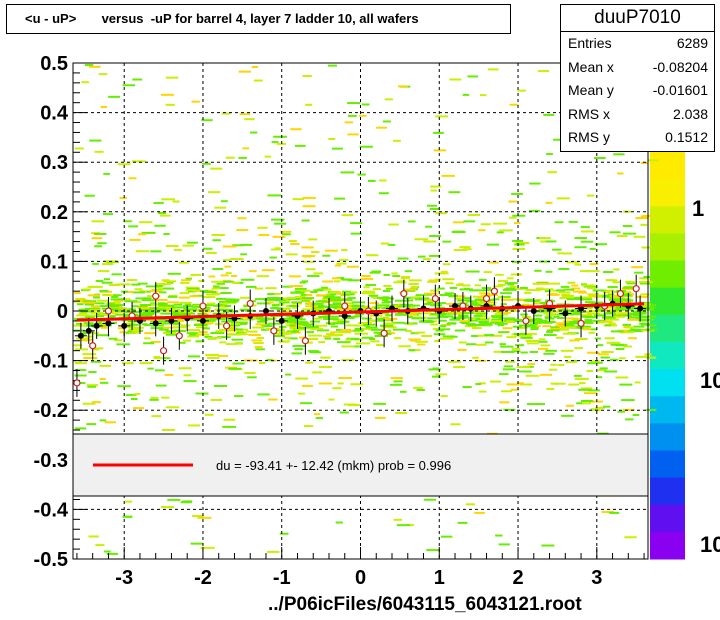 The image size is (720, 620). What do you see at coordinates (305, 341) in the screenshot?
I see `outlier-point` at bounding box center [305, 341].